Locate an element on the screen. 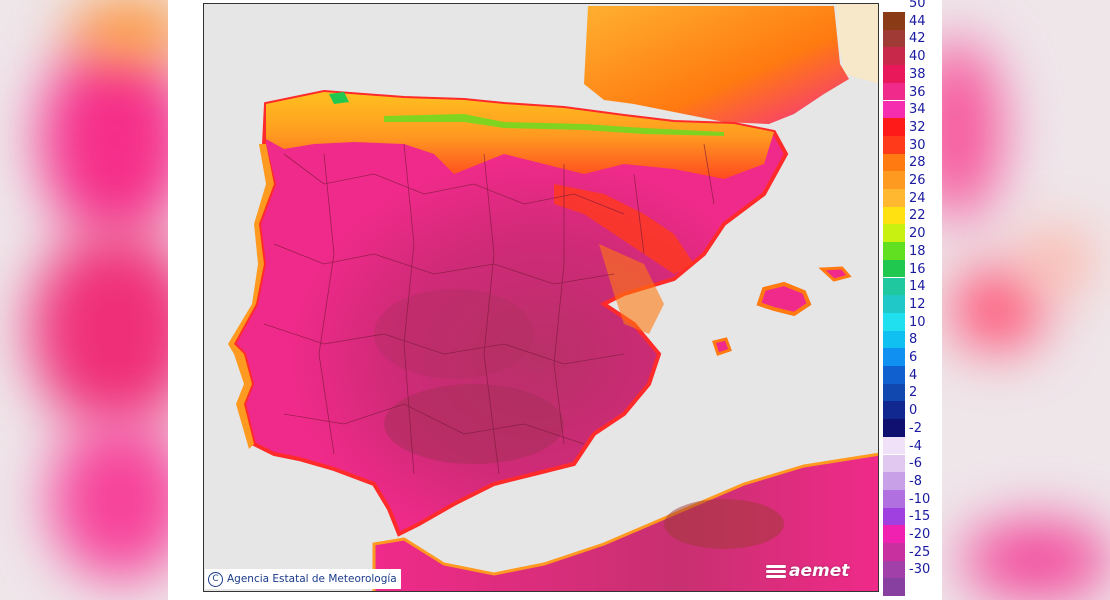  legend-item: 40 is located at coordinates (911, 66).